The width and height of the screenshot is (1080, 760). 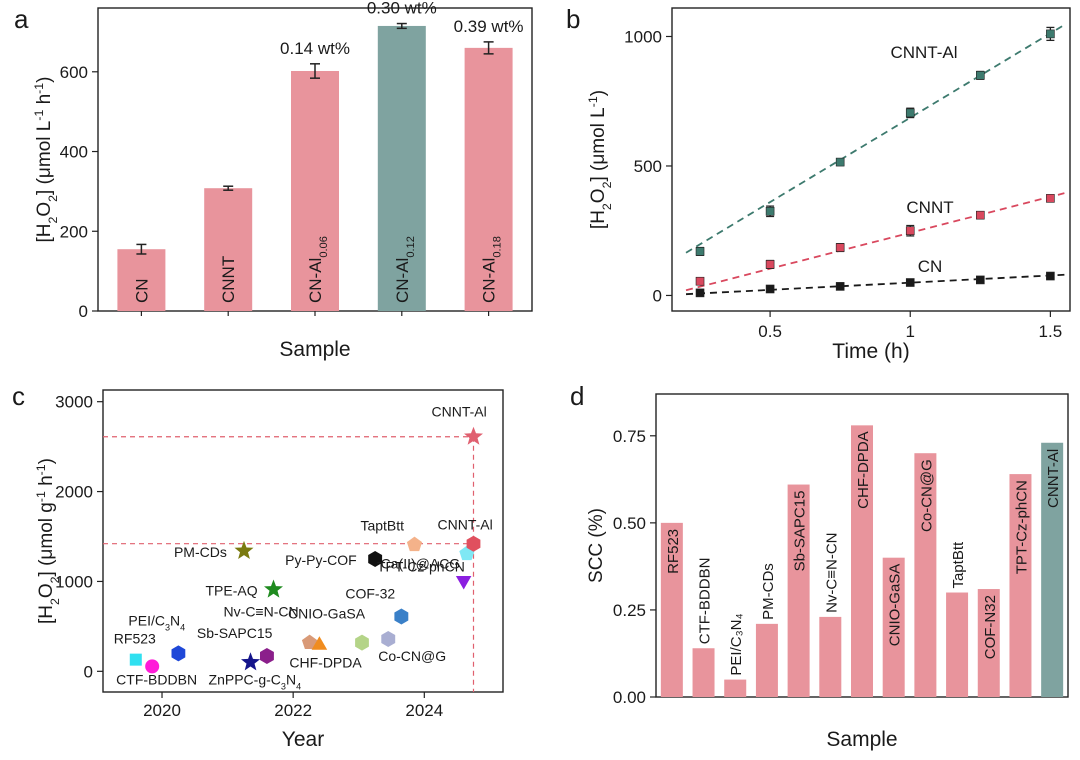 I want to click on bar-label-d: Co-CN@G, so click(x=926, y=495).